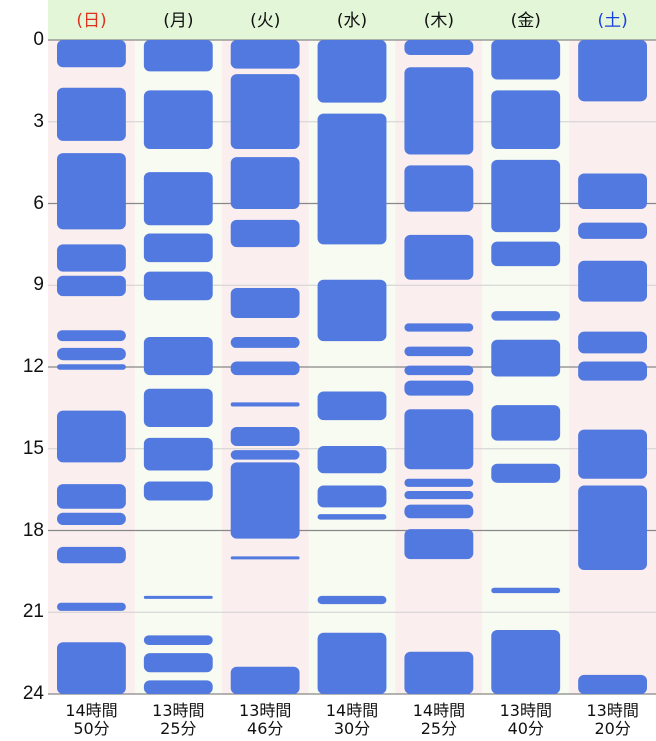  Describe the element at coordinates (352, 20) in the screenshot. I see `header-band` at that location.